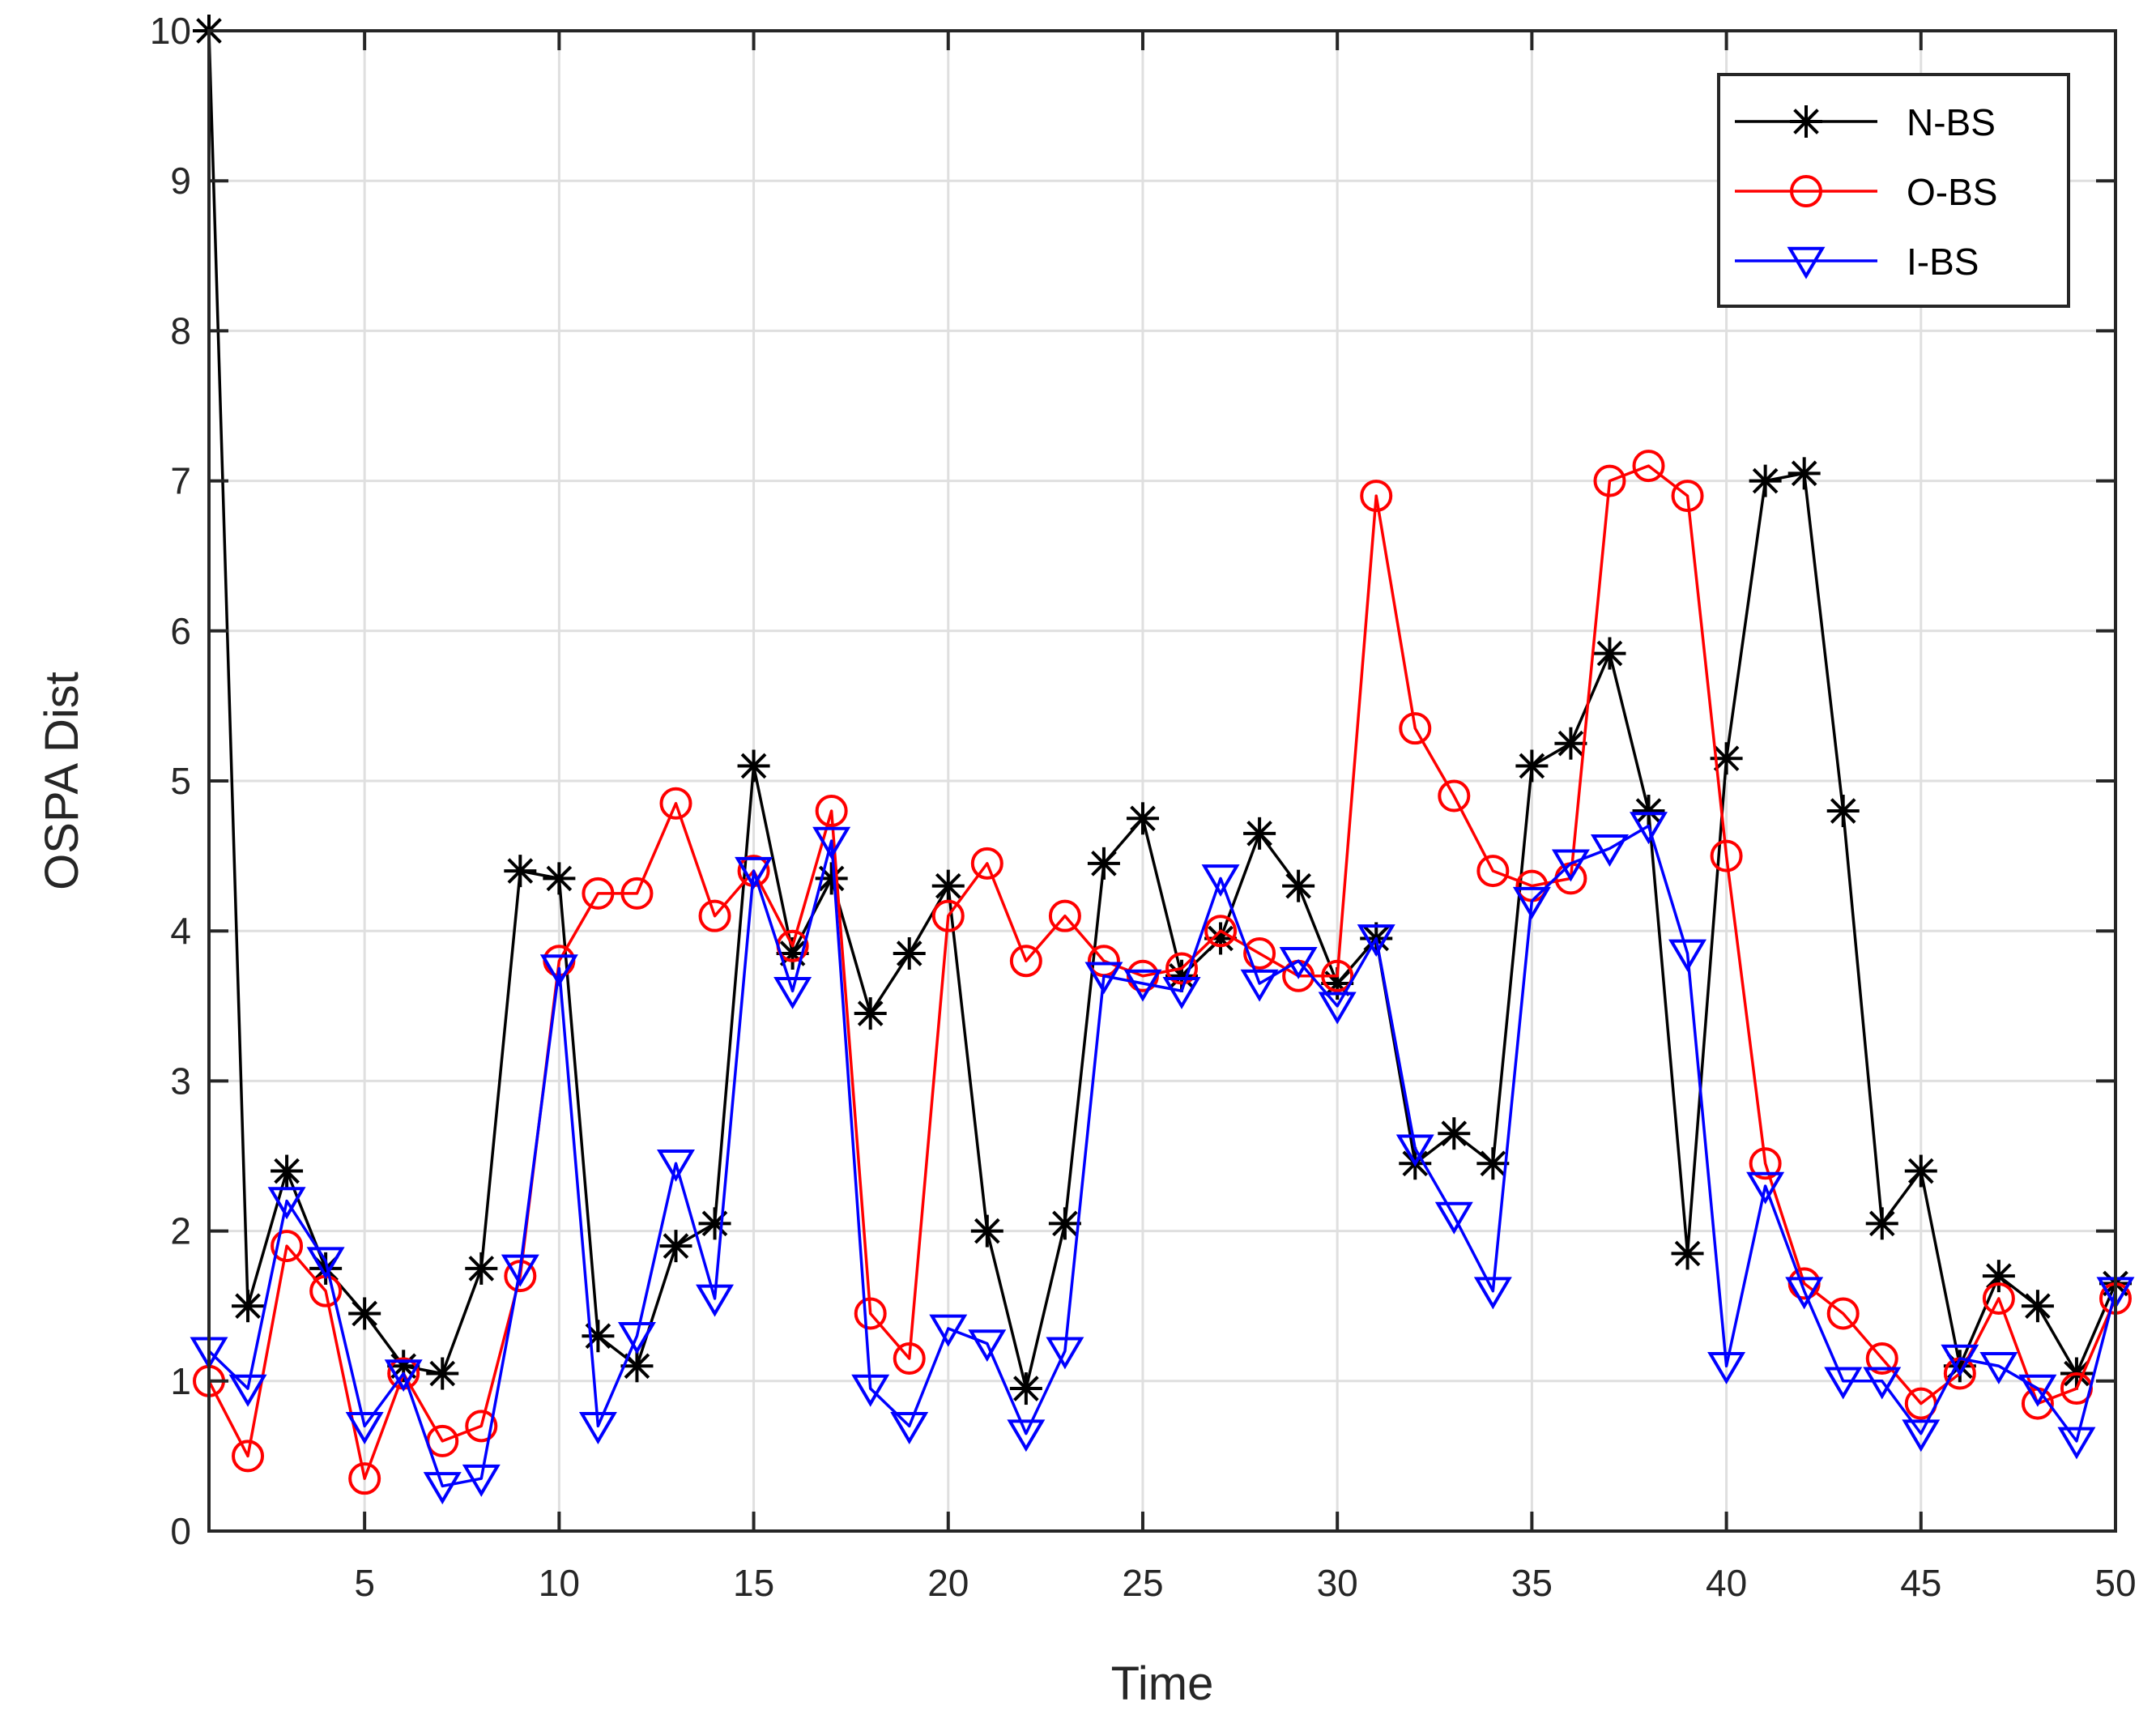  What do you see at coordinates (1952, 192) in the screenshot?
I see `legend-label-o-bs: O-BS` at bounding box center [1952, 192].